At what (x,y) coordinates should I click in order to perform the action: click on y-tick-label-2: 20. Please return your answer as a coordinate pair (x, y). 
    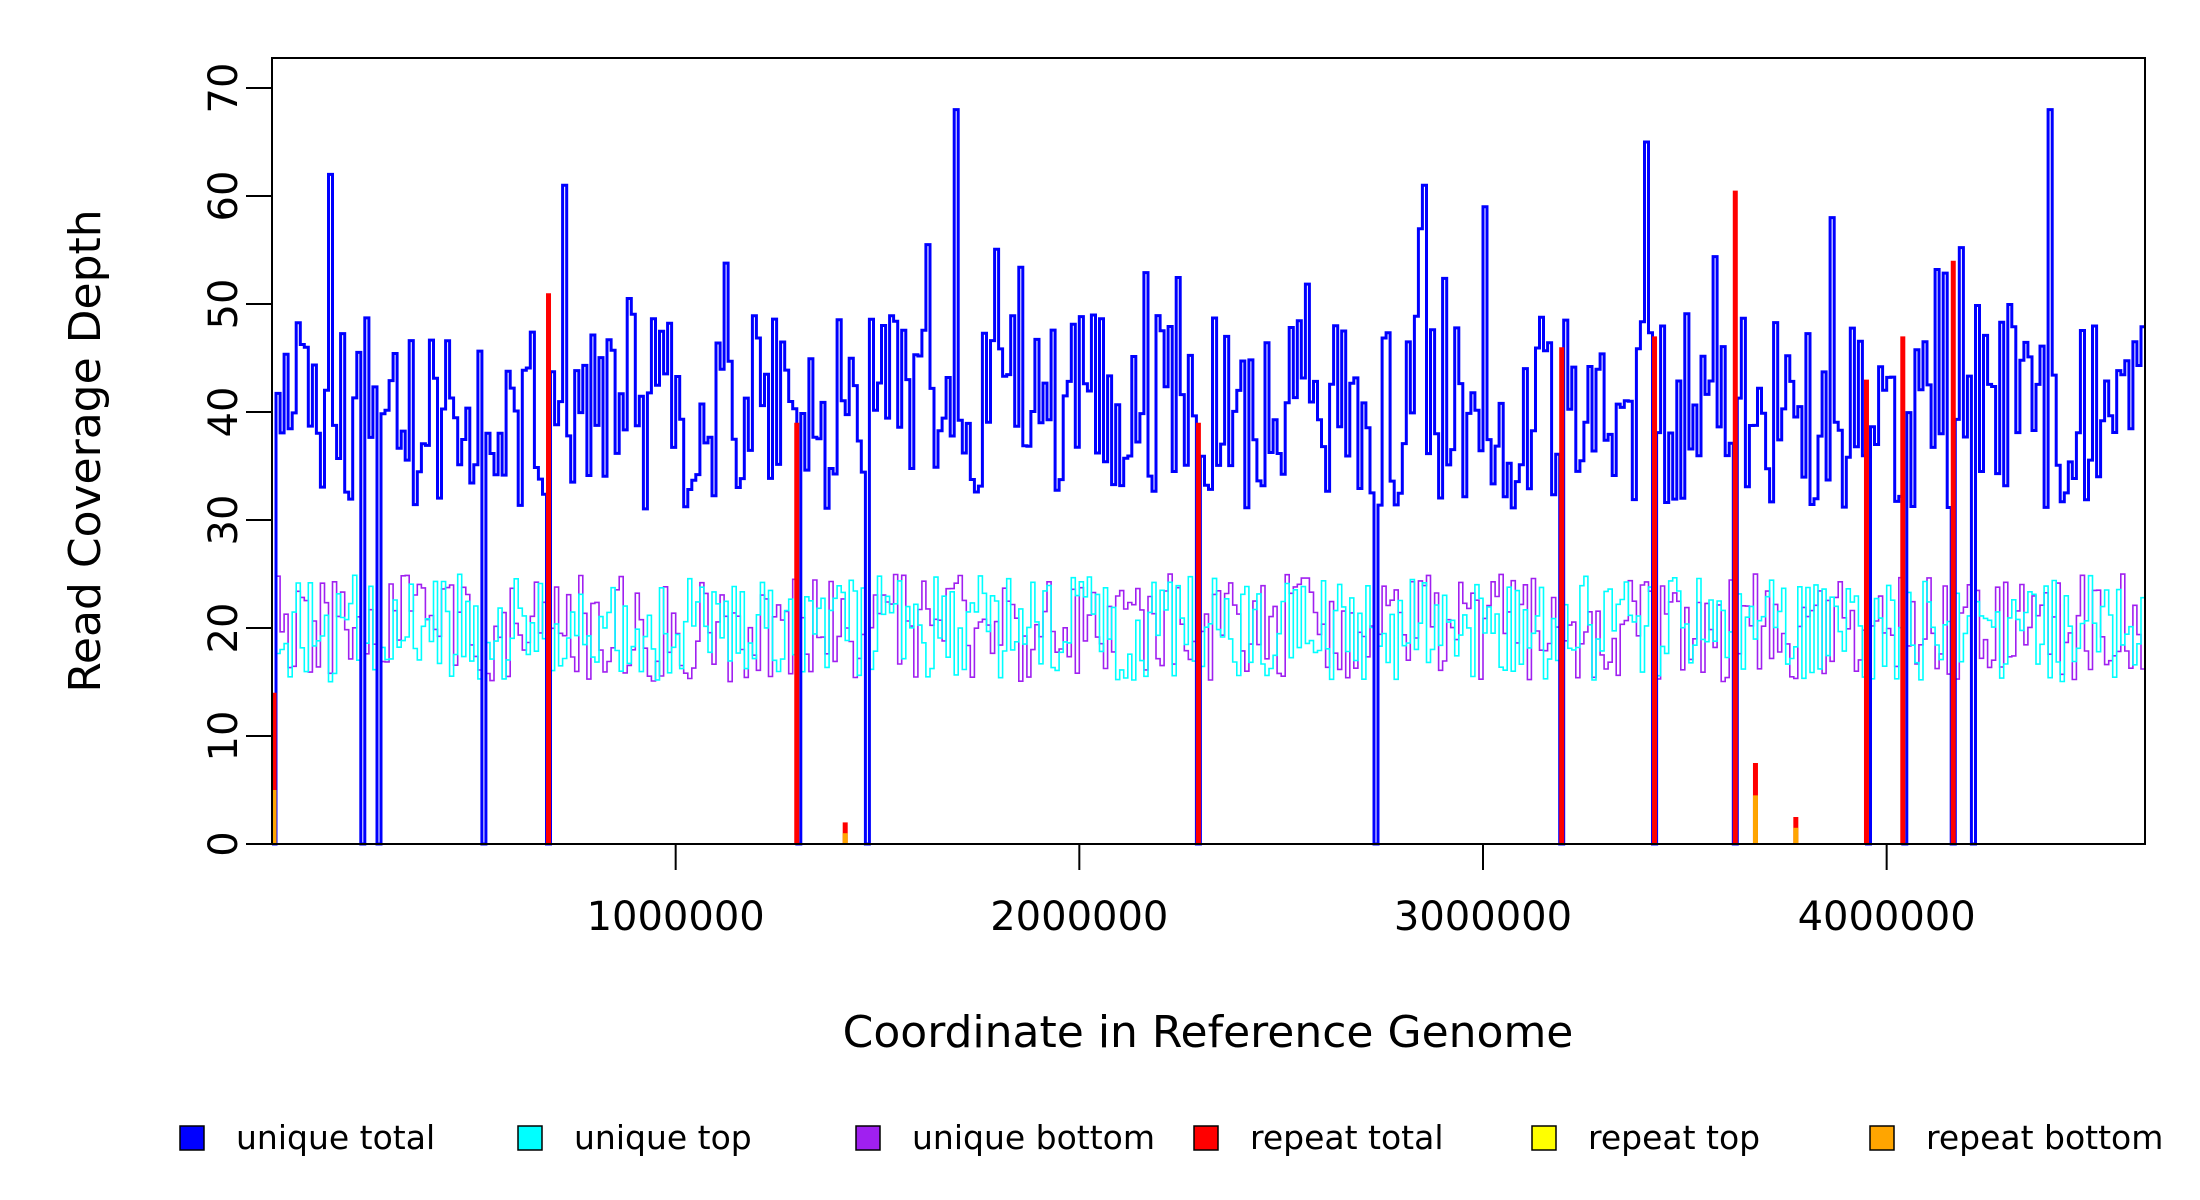
    Looking at the image, I should click on (224, 628).